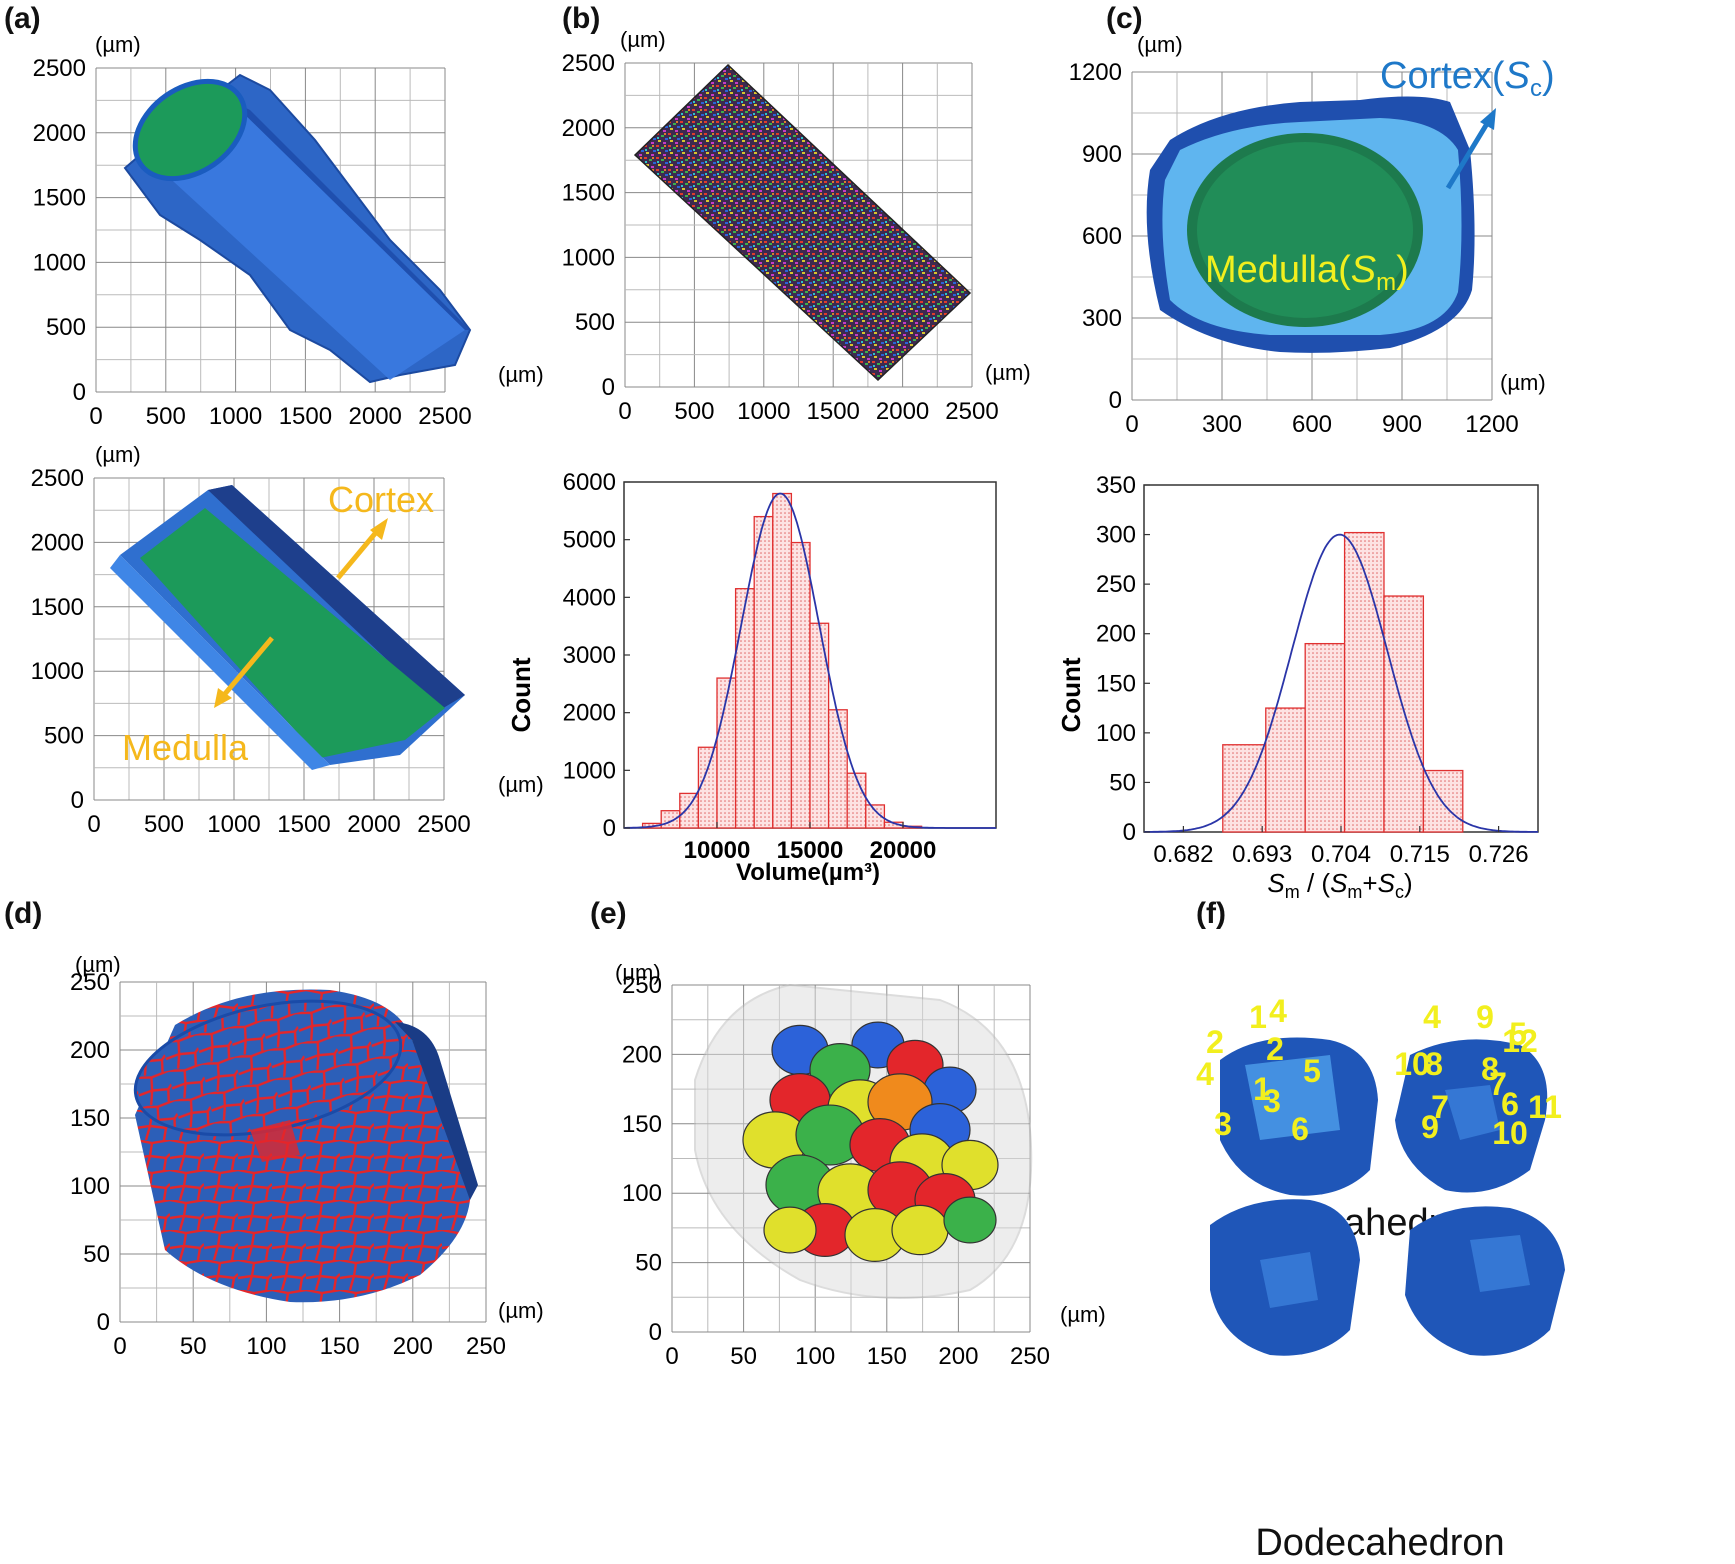  I want to click on y-tick-label: 100, so click(1116, 733).